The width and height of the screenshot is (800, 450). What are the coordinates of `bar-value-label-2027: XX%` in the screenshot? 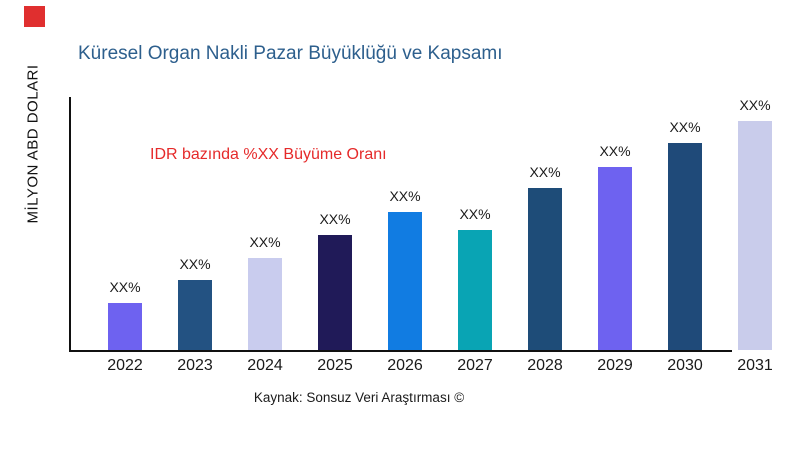 It's located at (475, 214).